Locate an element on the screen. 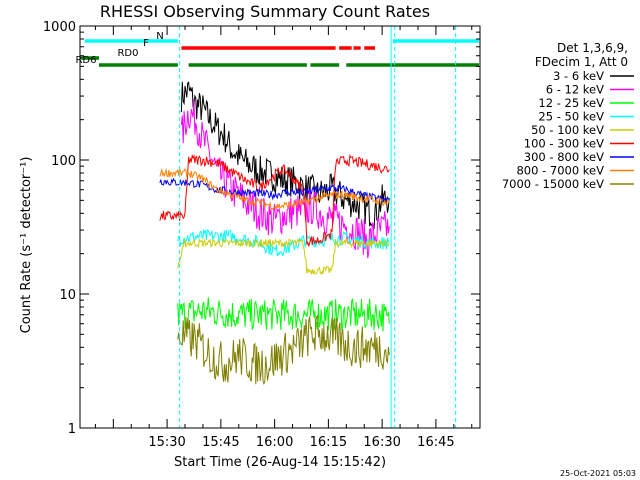  x-axis-label: Start Time (26-Aug-14 15:15:42) is located at coordinates (280, 462).